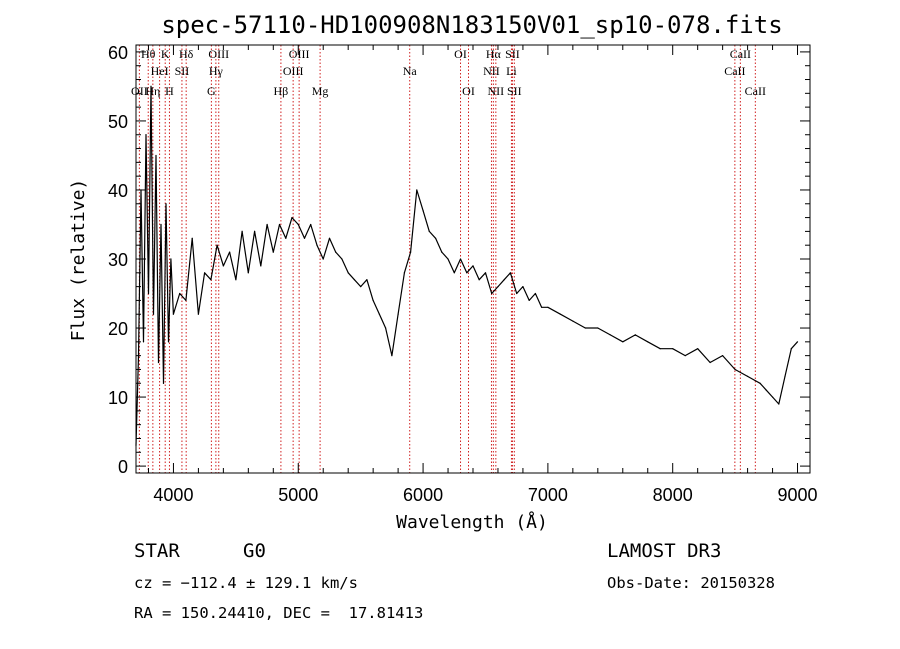 This screenshot has height=649, width=900. Describe the element at coordinates (78, 260) in the screenshot. I see `y-axis-label: Flux (relative)` at that location.